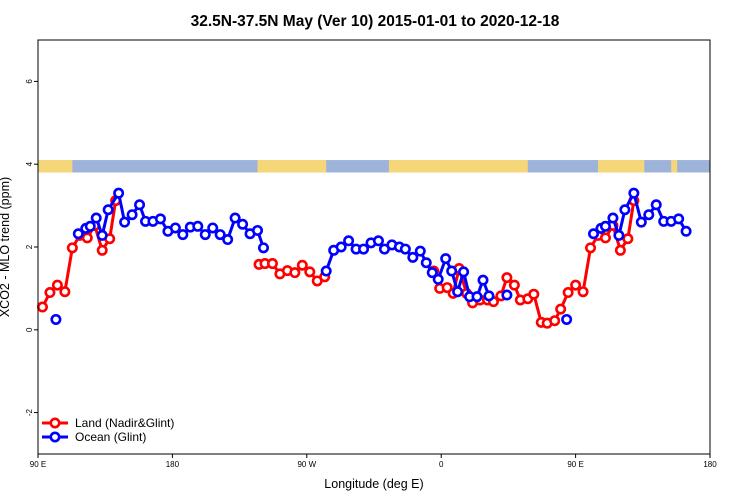 This screenshot has width=750, height=500. What do you see at coordinates (124, 423) in the screenshot?
I see `legend-land-label: Land (Nadir&Glint)` at bounding box center [124, 423].